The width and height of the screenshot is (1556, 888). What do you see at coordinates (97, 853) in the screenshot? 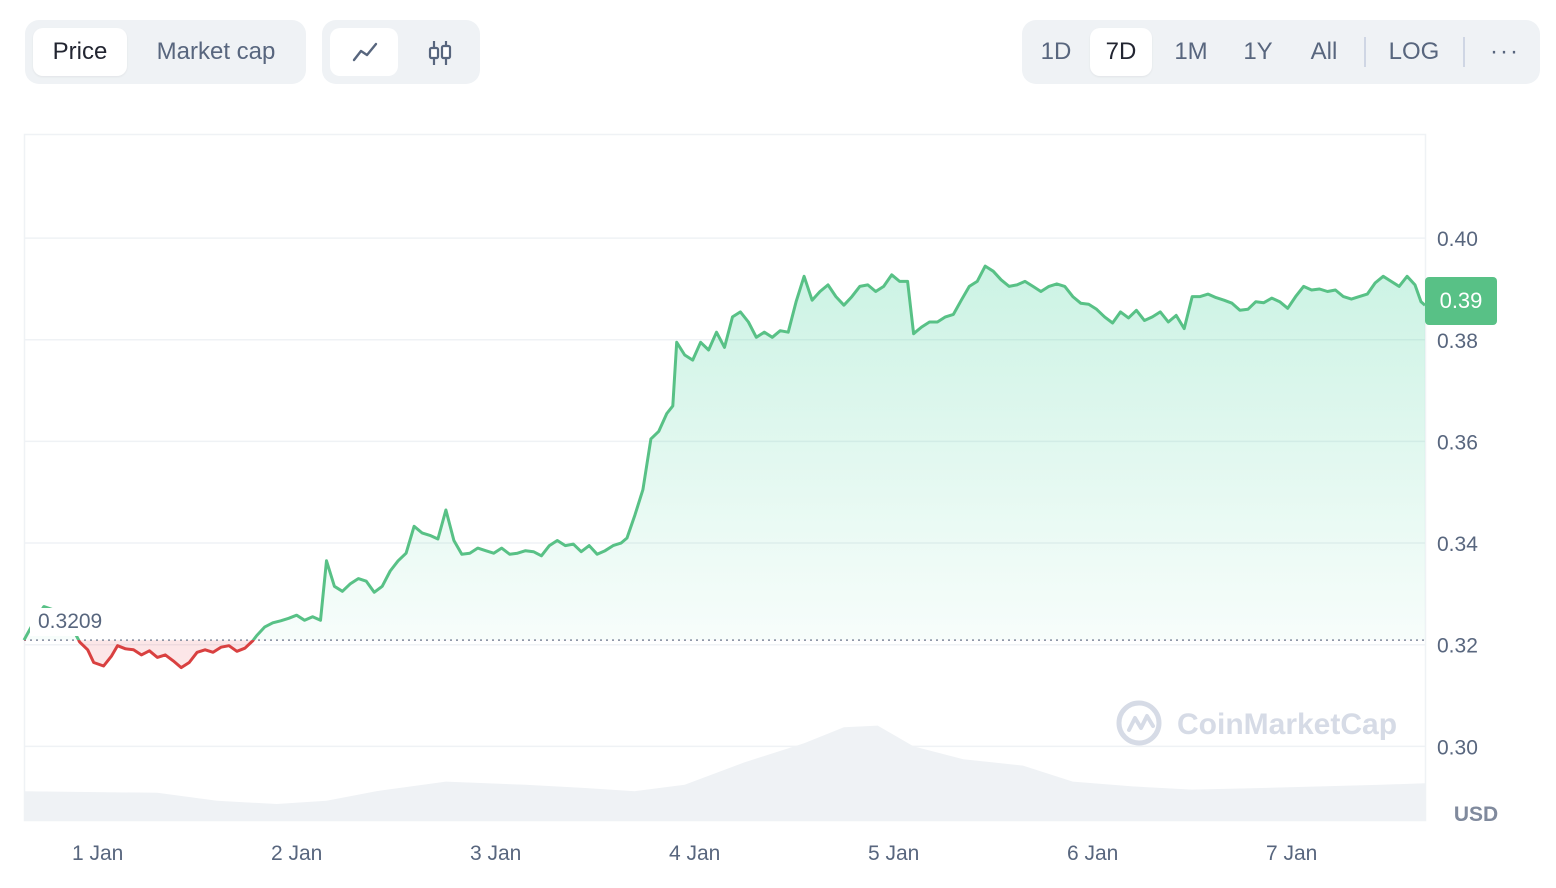
I see `x-tick-label: 1 Jan` at bounding box center [97, 853].